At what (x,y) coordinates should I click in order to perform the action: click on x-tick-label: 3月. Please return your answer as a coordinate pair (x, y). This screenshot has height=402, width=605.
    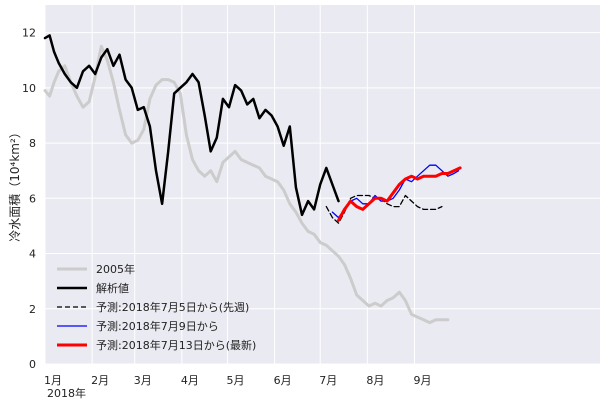
    Looking at the image, I should click on (143, 380).